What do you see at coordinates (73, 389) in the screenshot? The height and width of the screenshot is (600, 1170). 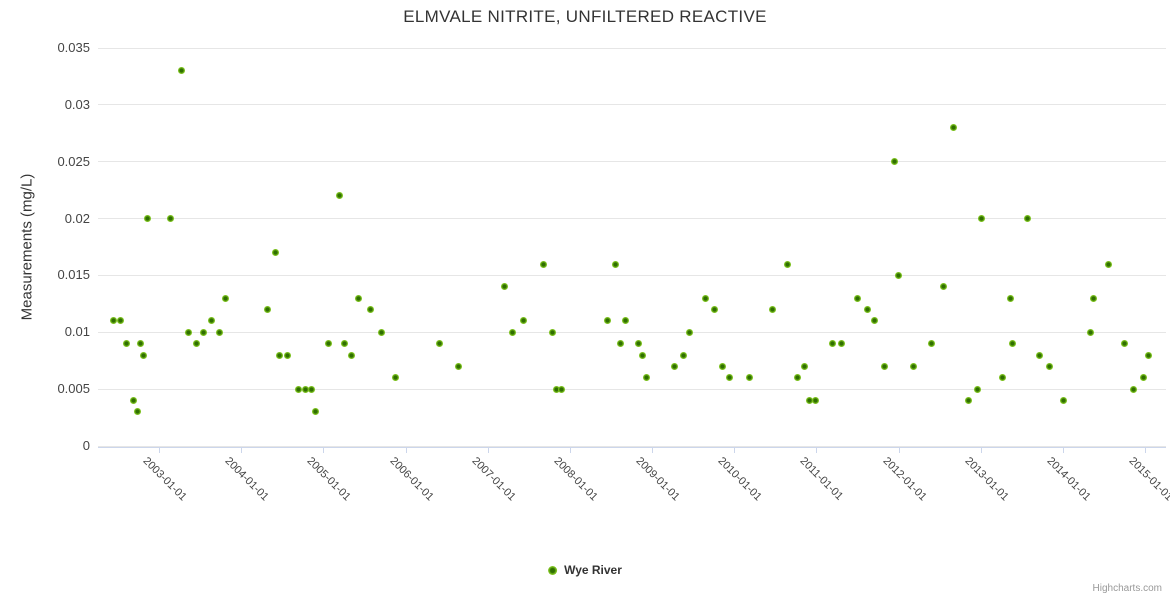 I see `y-axis-tick-label: 0.005` at bounding box center [73, 389].